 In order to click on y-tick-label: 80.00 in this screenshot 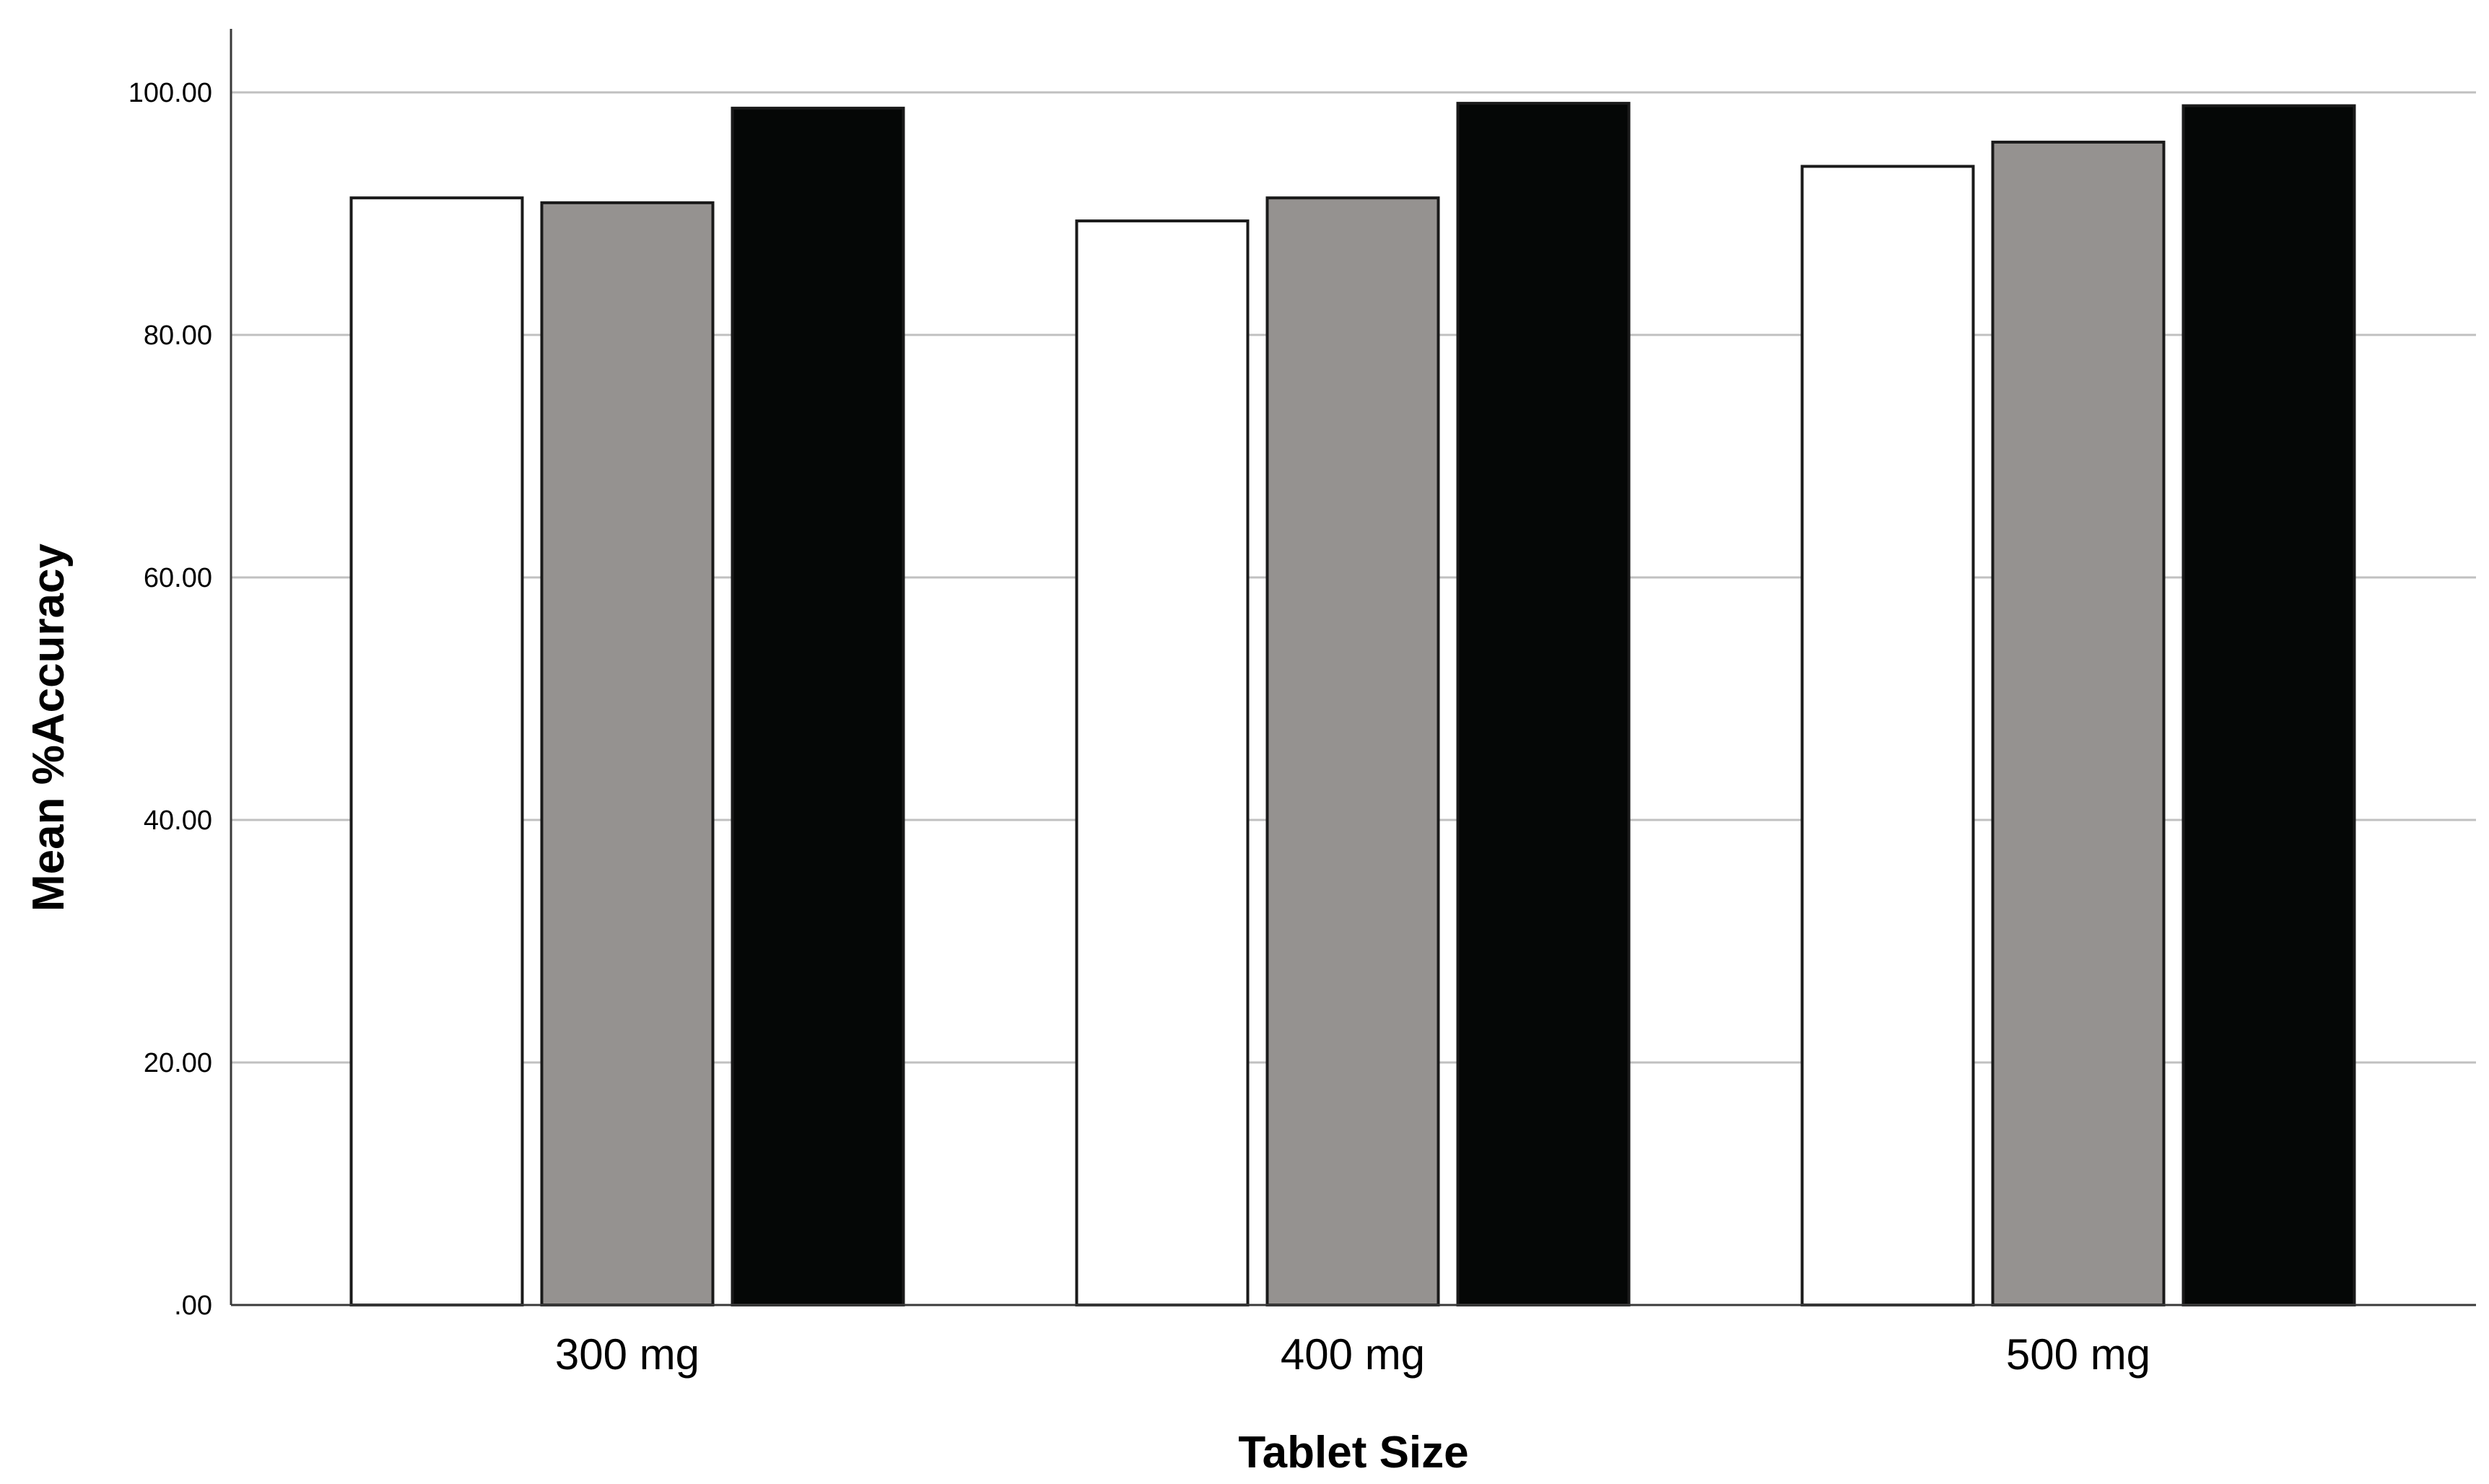, I will do `click(178, 335)`.